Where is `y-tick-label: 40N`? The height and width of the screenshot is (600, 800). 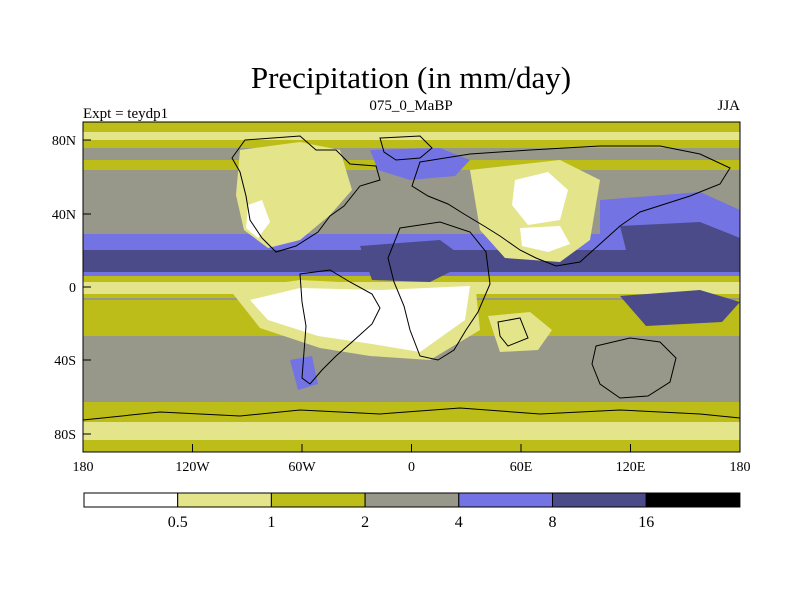 y-tick-label: 40N is located at coordinates (64, 215).